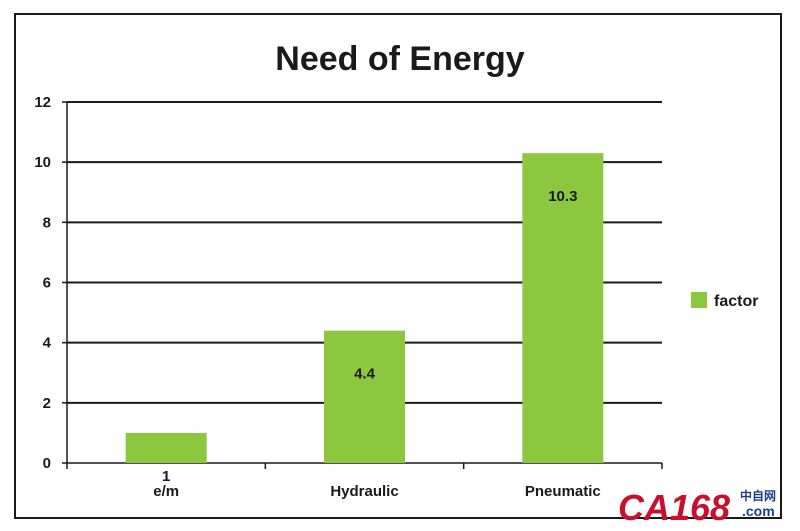 This screenshot has height=531, width=800. Describe the element at coordinates (47, 283) in the screenshot. I see `y-tick-label-6: 6` at that location.